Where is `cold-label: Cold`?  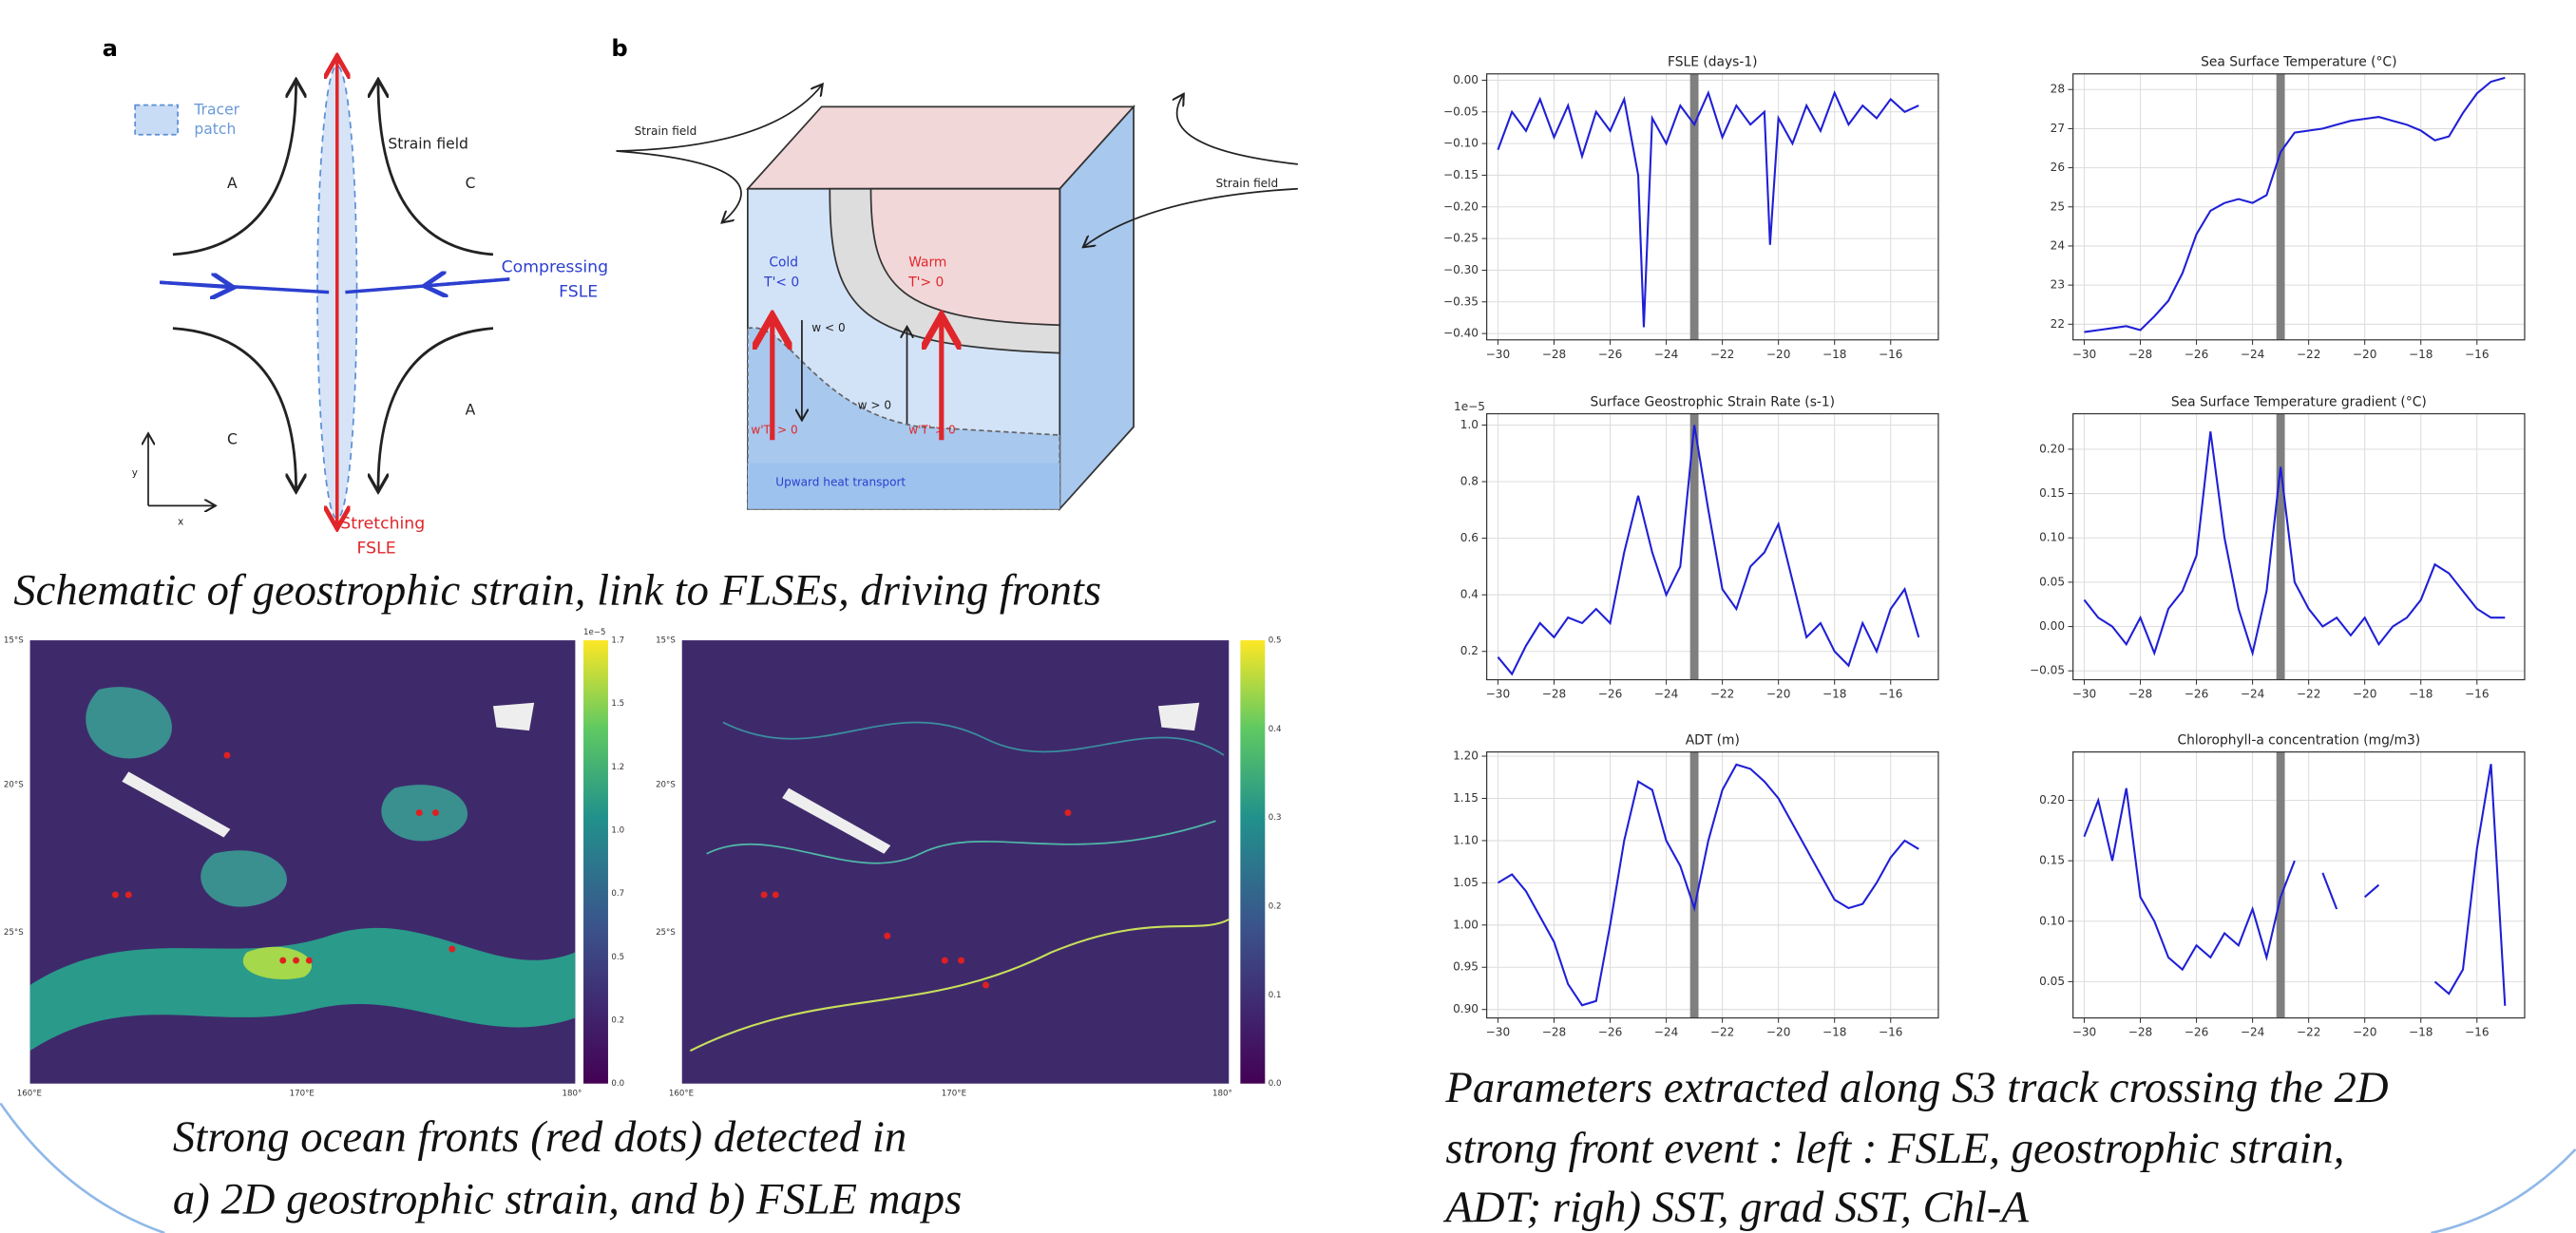 cold-label: Cold is located at coordinates (783, 263).